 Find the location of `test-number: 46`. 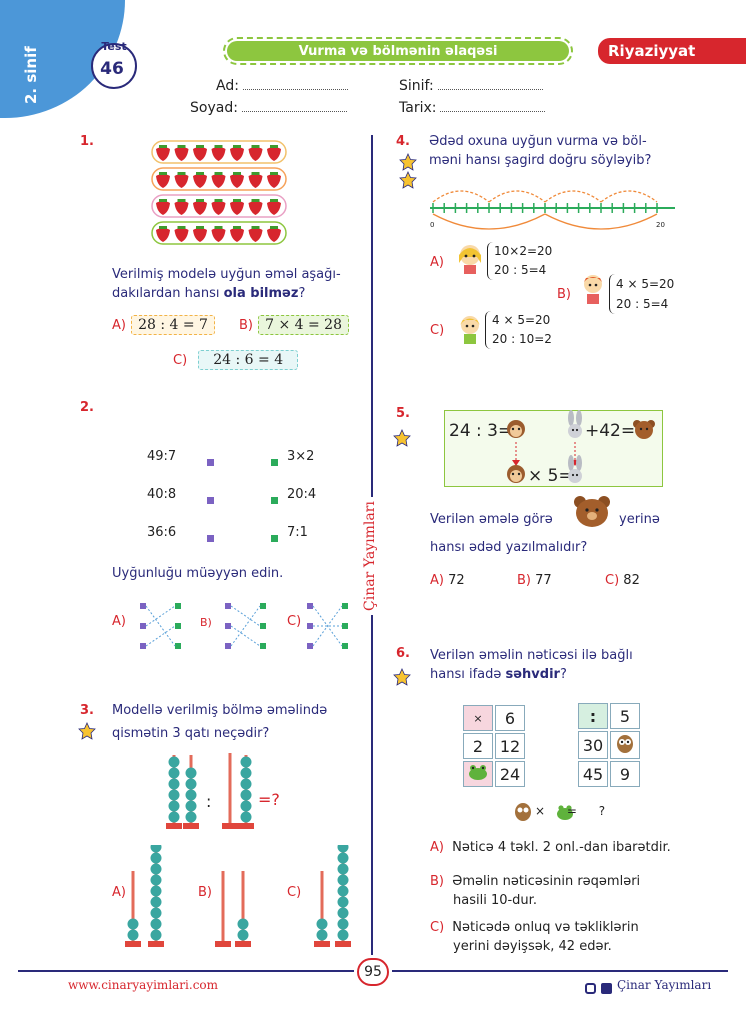

test-number: 46 is located at coordinates (112, 69).